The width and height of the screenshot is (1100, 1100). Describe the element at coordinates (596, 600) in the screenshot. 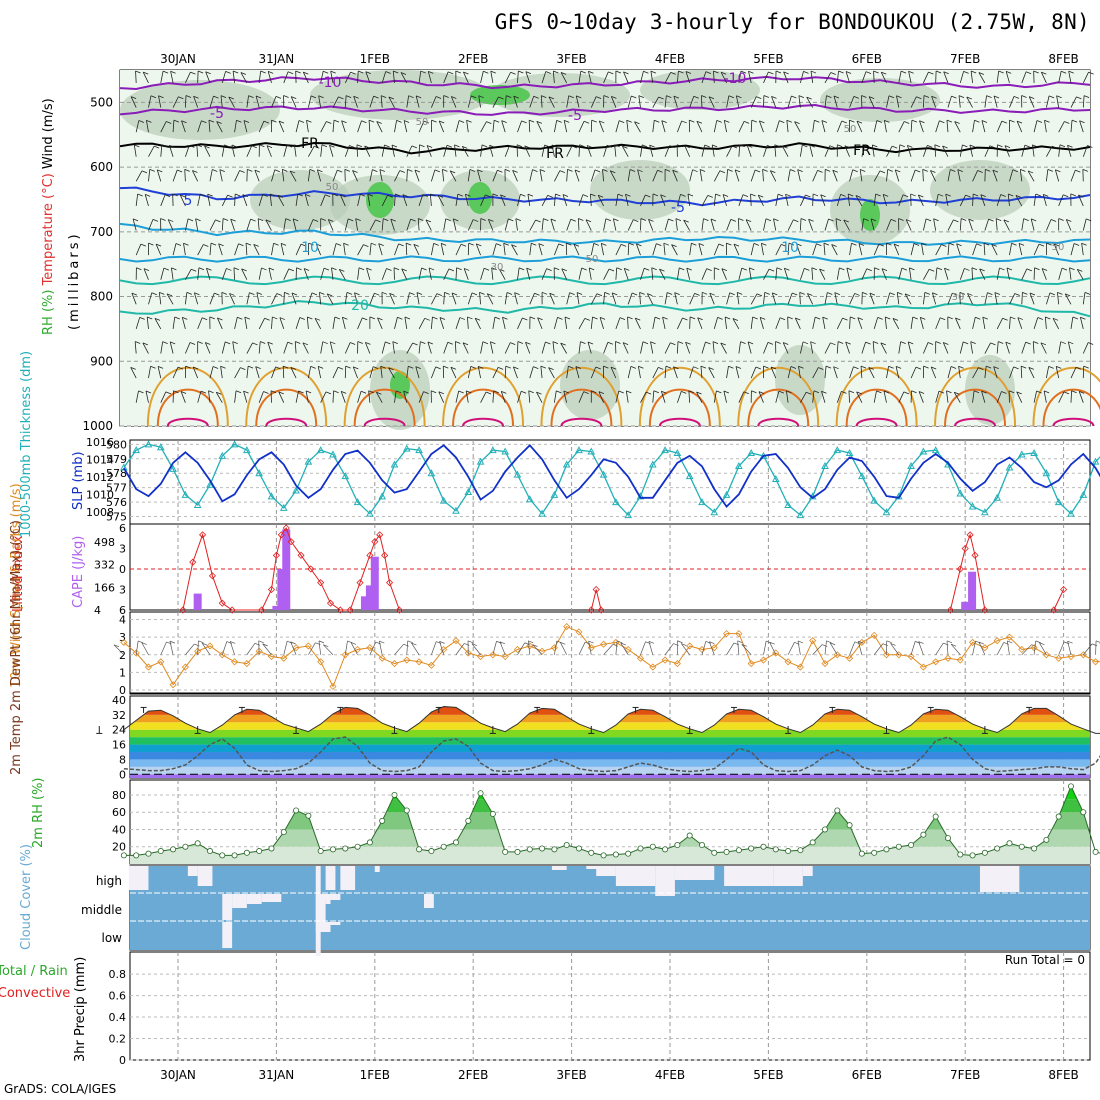

I see `li-line` at that location.